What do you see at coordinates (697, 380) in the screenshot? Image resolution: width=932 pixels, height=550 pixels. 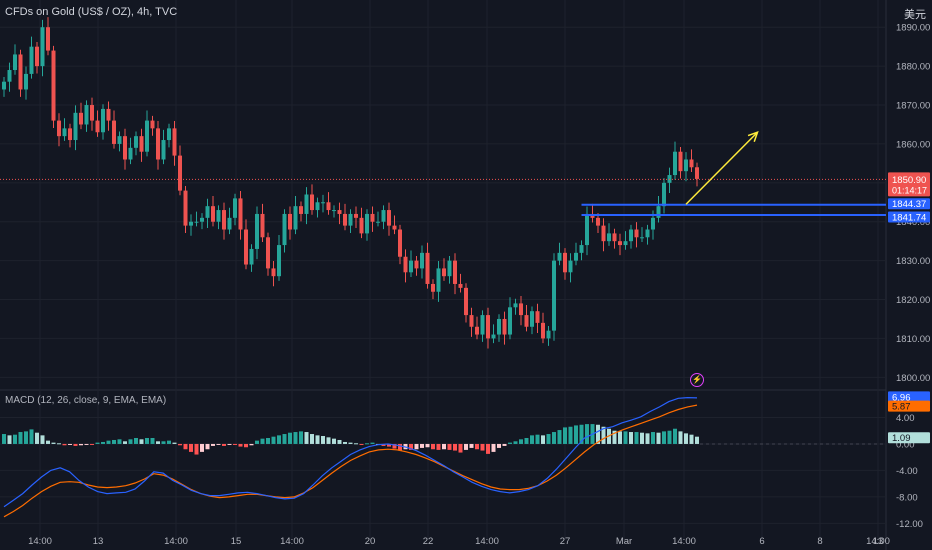 I see `flash-icon: ⚡` at bounding box center [697, 380].